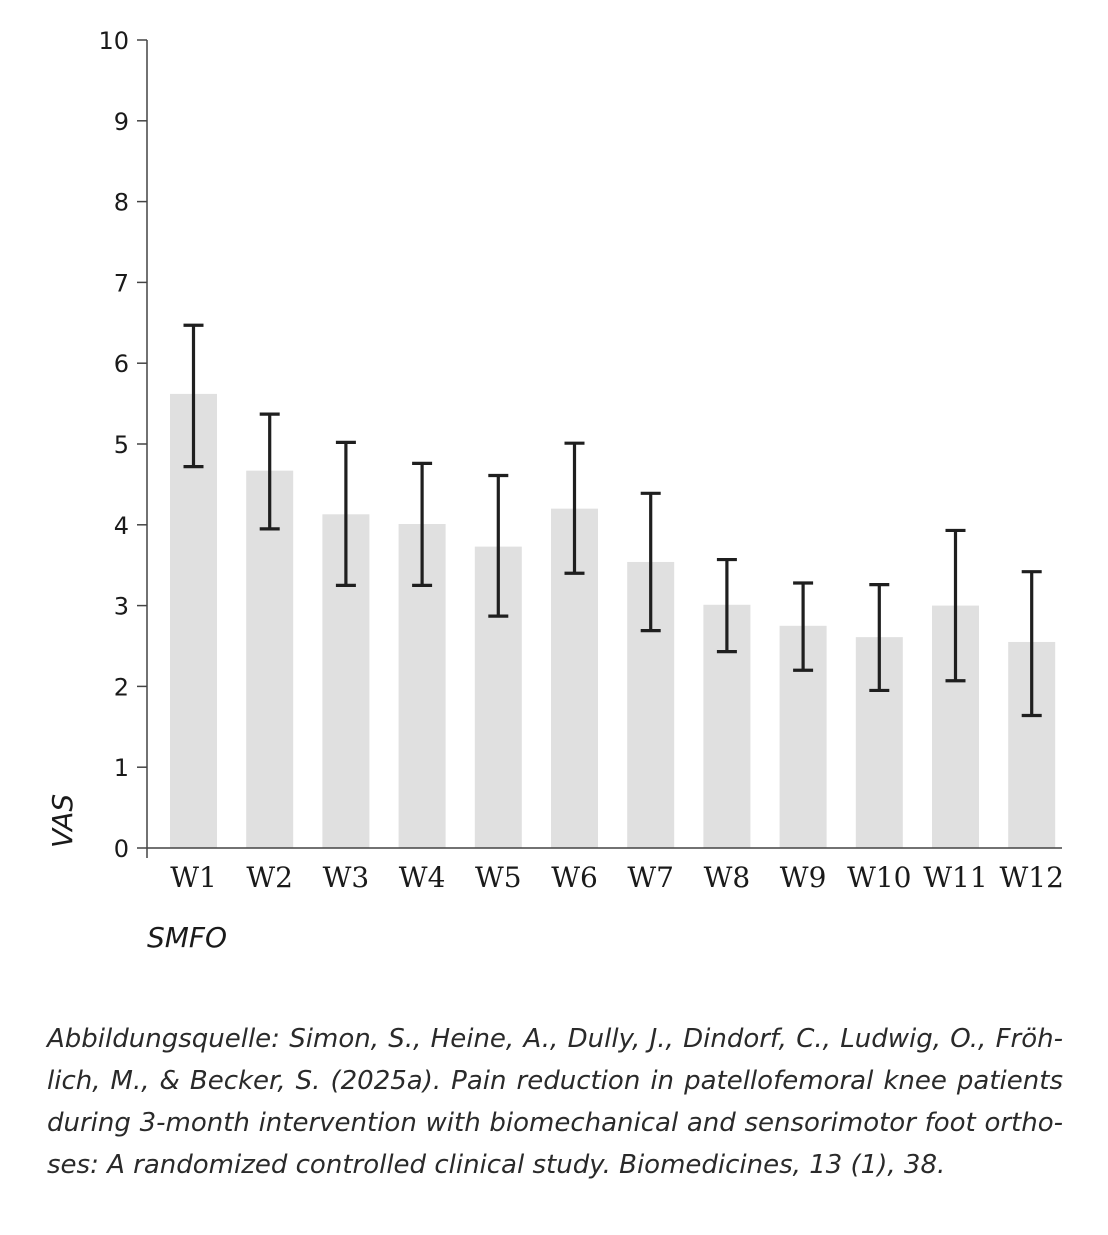 This screenshot has width=1108, height=1235. Describe the element at coordinates (121, 445) in the screenshot. I see `y-tick-label-5: 5` at that location.